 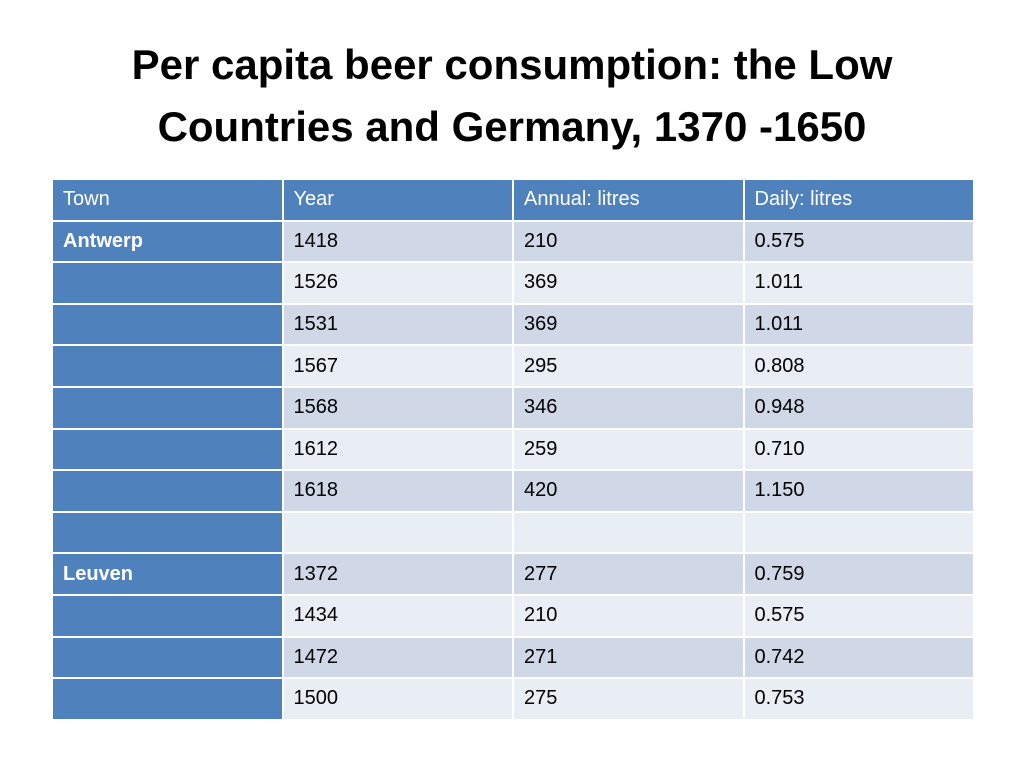 I want to click on table-row: Leuven 1372 277 0.759, so click(x=513, y=574).